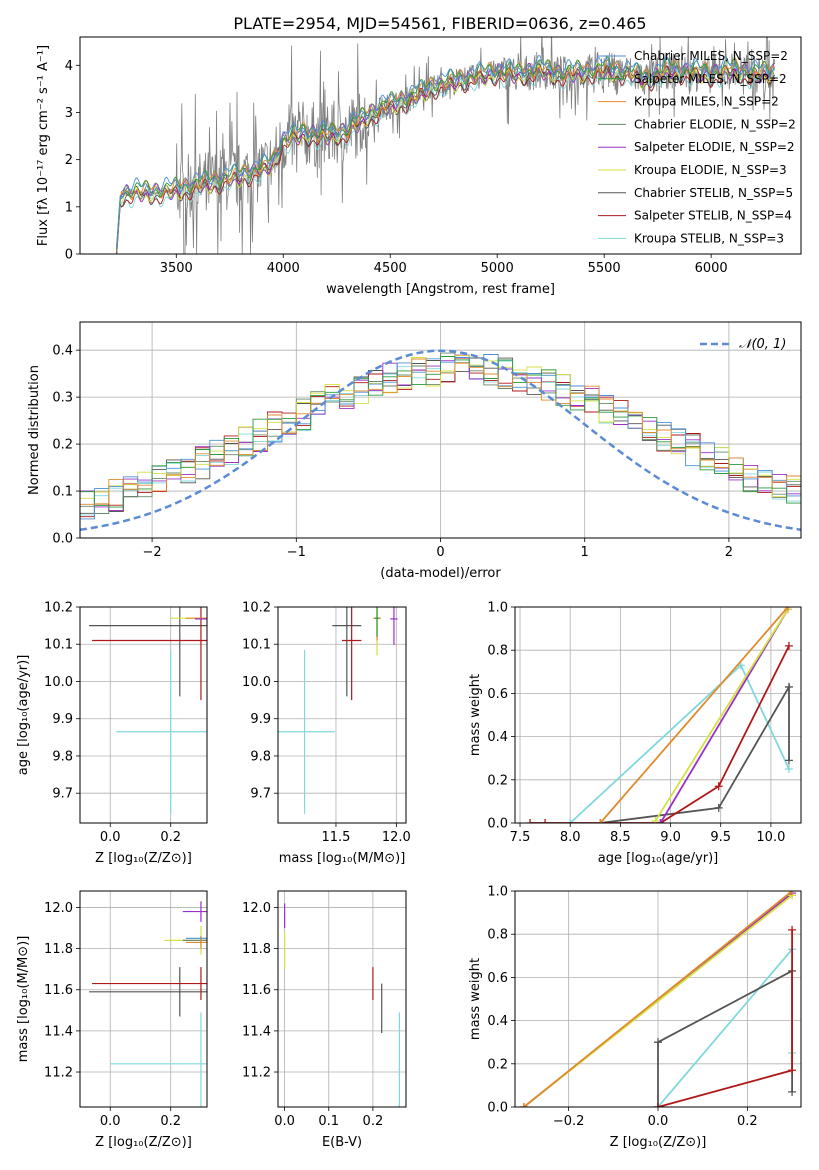  Describe the element at coordinates (58, 1073) in the screenshot. I see `y-tick-label: 11.2` at that location.